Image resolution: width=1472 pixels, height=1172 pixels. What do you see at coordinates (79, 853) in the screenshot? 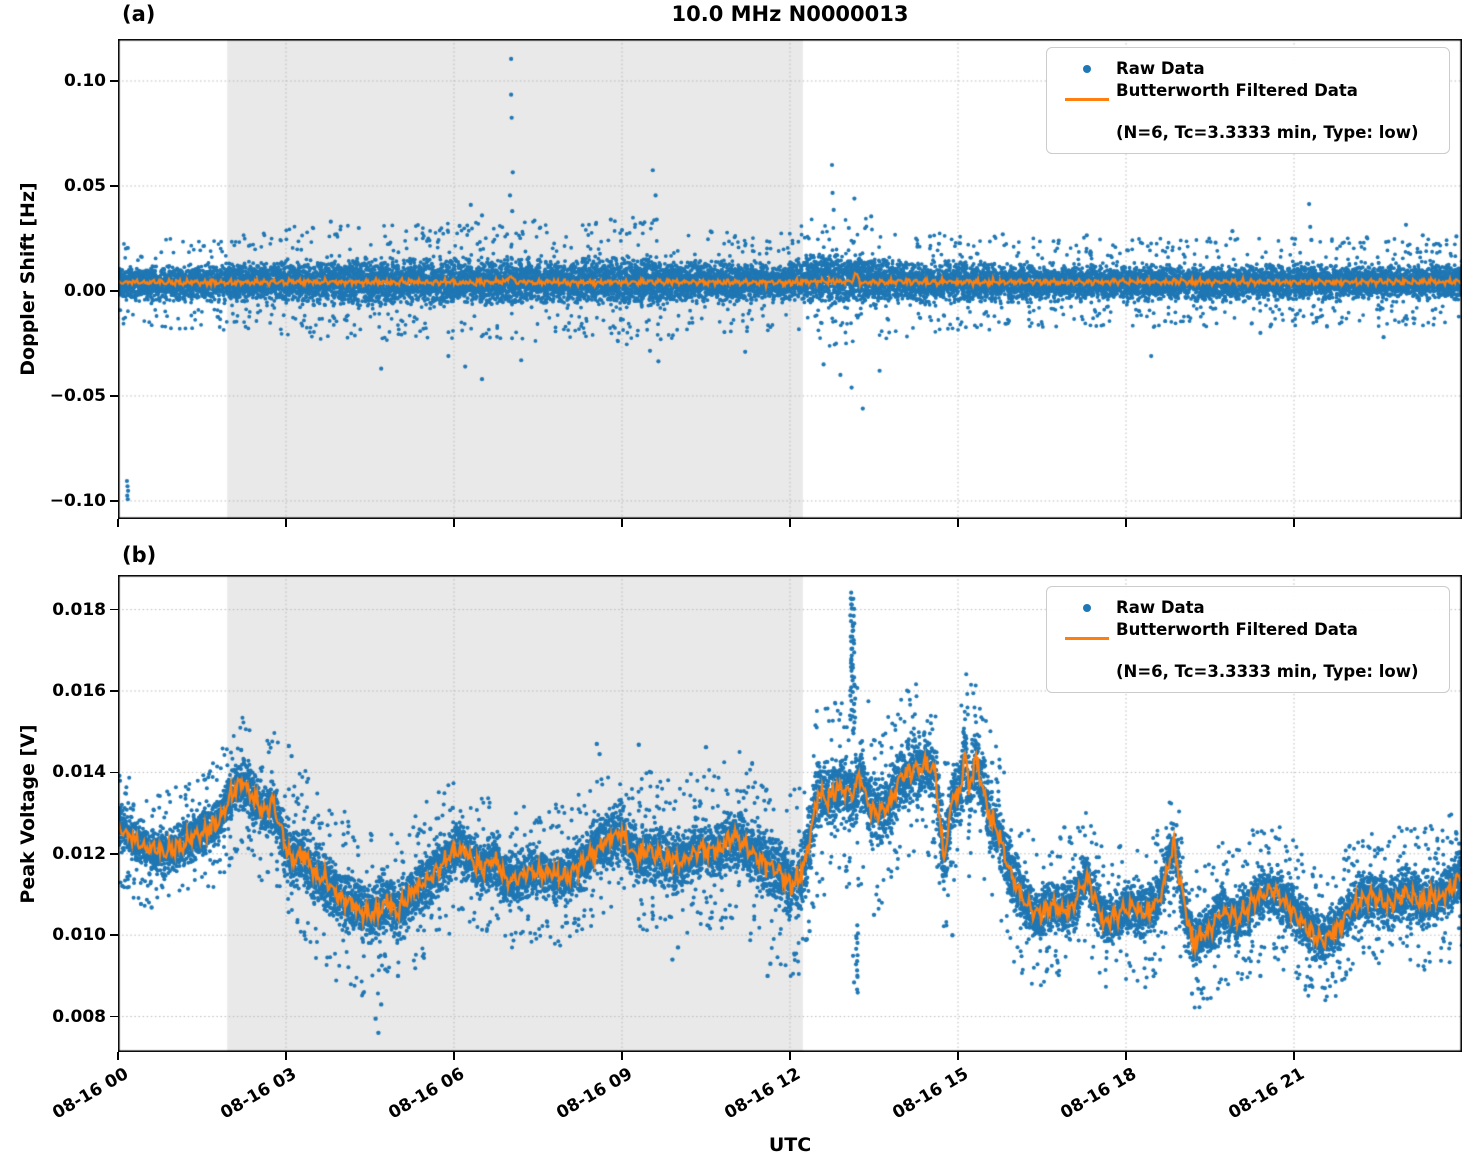
I see `y-tick-label: 0.012` at bounding box center [79, 853].